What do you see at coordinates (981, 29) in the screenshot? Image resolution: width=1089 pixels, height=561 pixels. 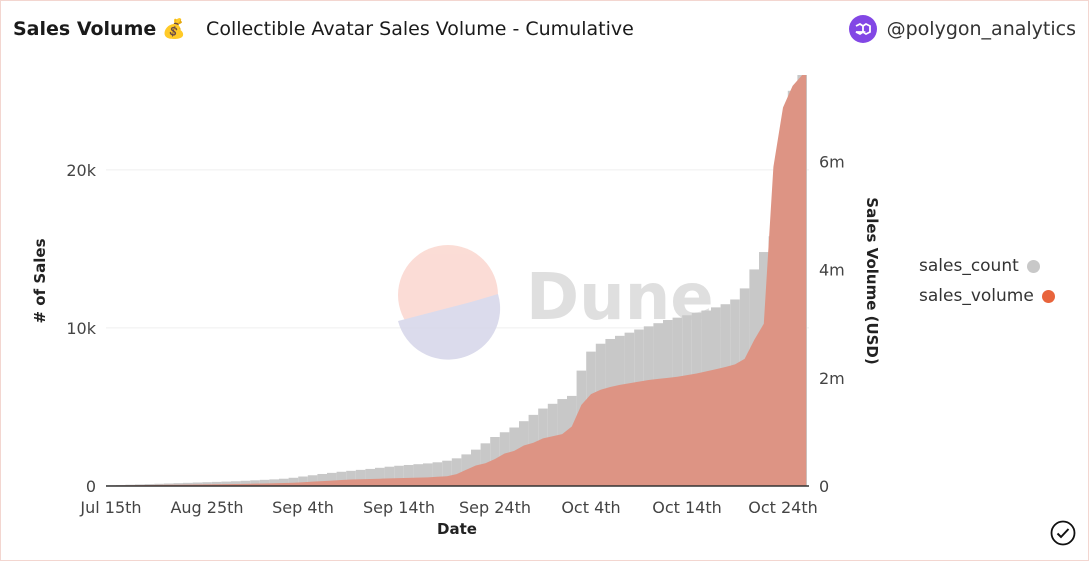 I see `author-name: @polygon_analytics` at bounding box center [981, 29].